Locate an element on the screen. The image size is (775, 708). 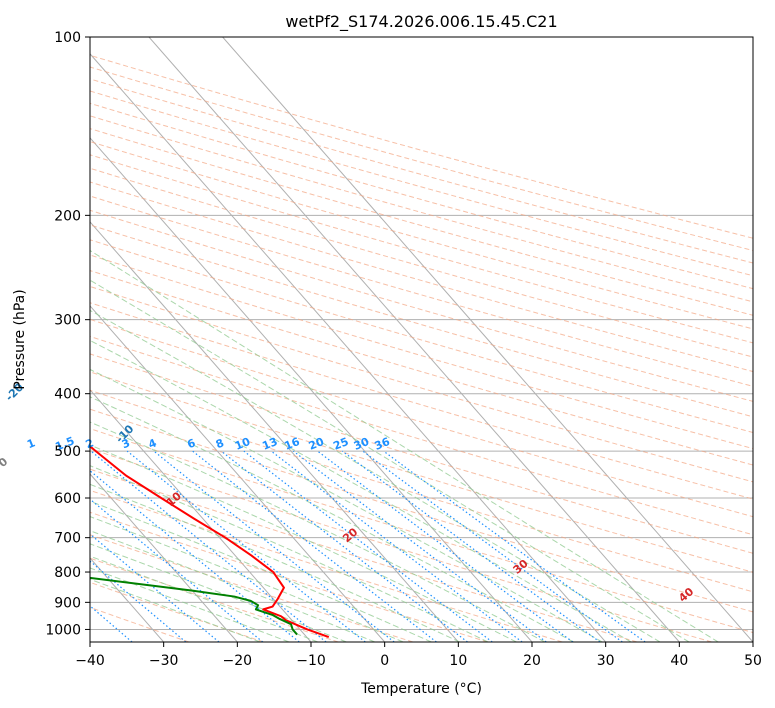
y-tick-label: 500 is located at coordinates (67, 452).